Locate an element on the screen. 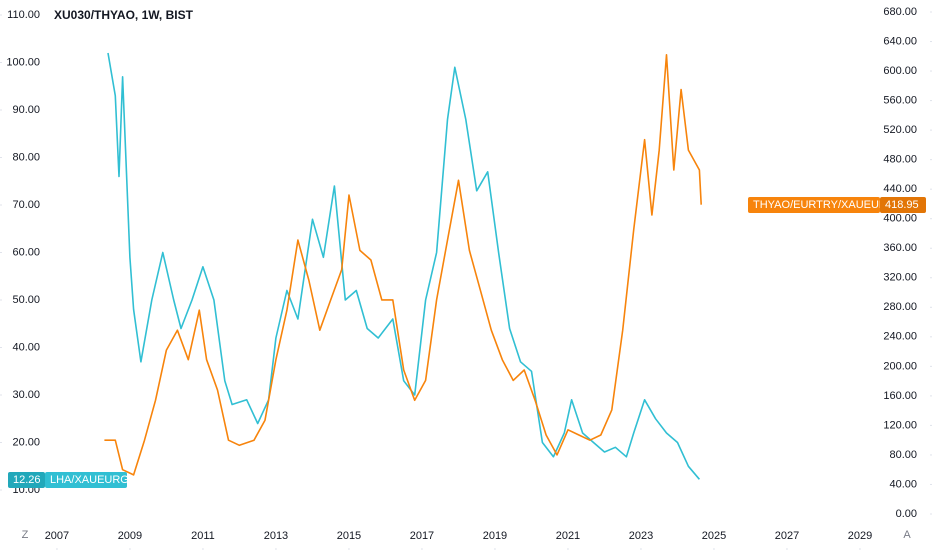 The image size is (932, 550). y-tick-label: 20.00 is located at coordinates (26, 442).